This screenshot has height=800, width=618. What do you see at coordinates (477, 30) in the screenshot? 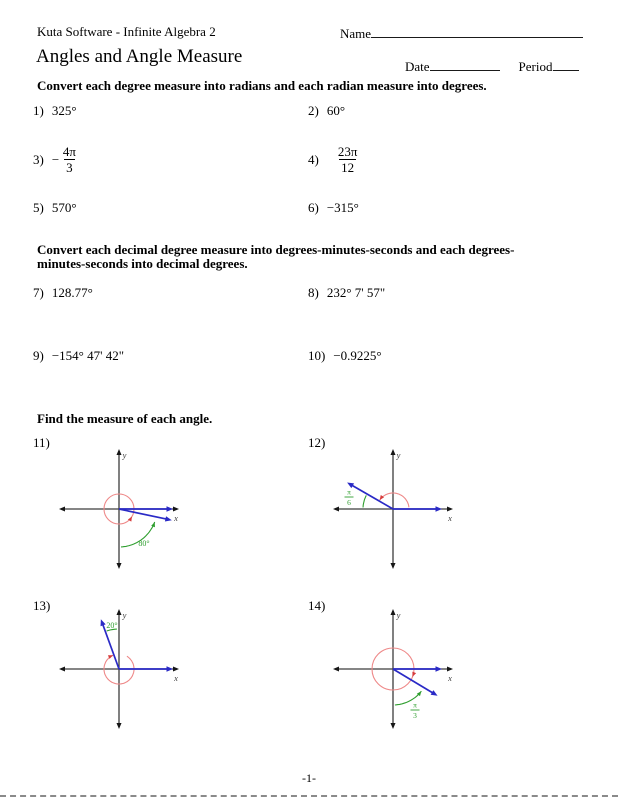
I see `name-blank-line` at bounding box center [477, 30].